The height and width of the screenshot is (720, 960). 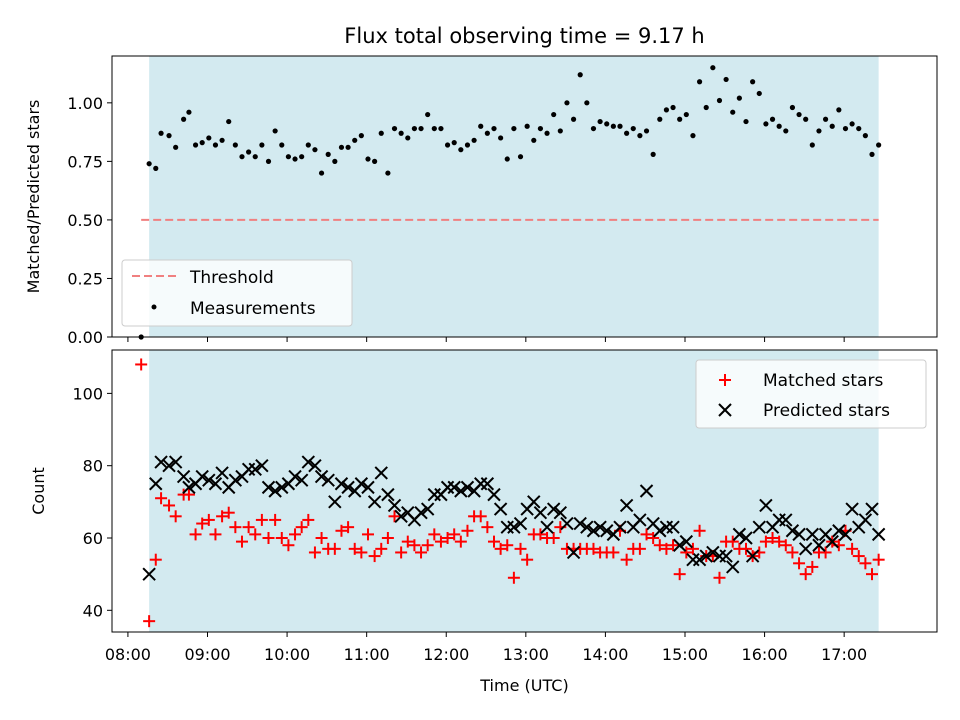 I want to click on count-y-tick-label: 80, so click(x=93, y=466).